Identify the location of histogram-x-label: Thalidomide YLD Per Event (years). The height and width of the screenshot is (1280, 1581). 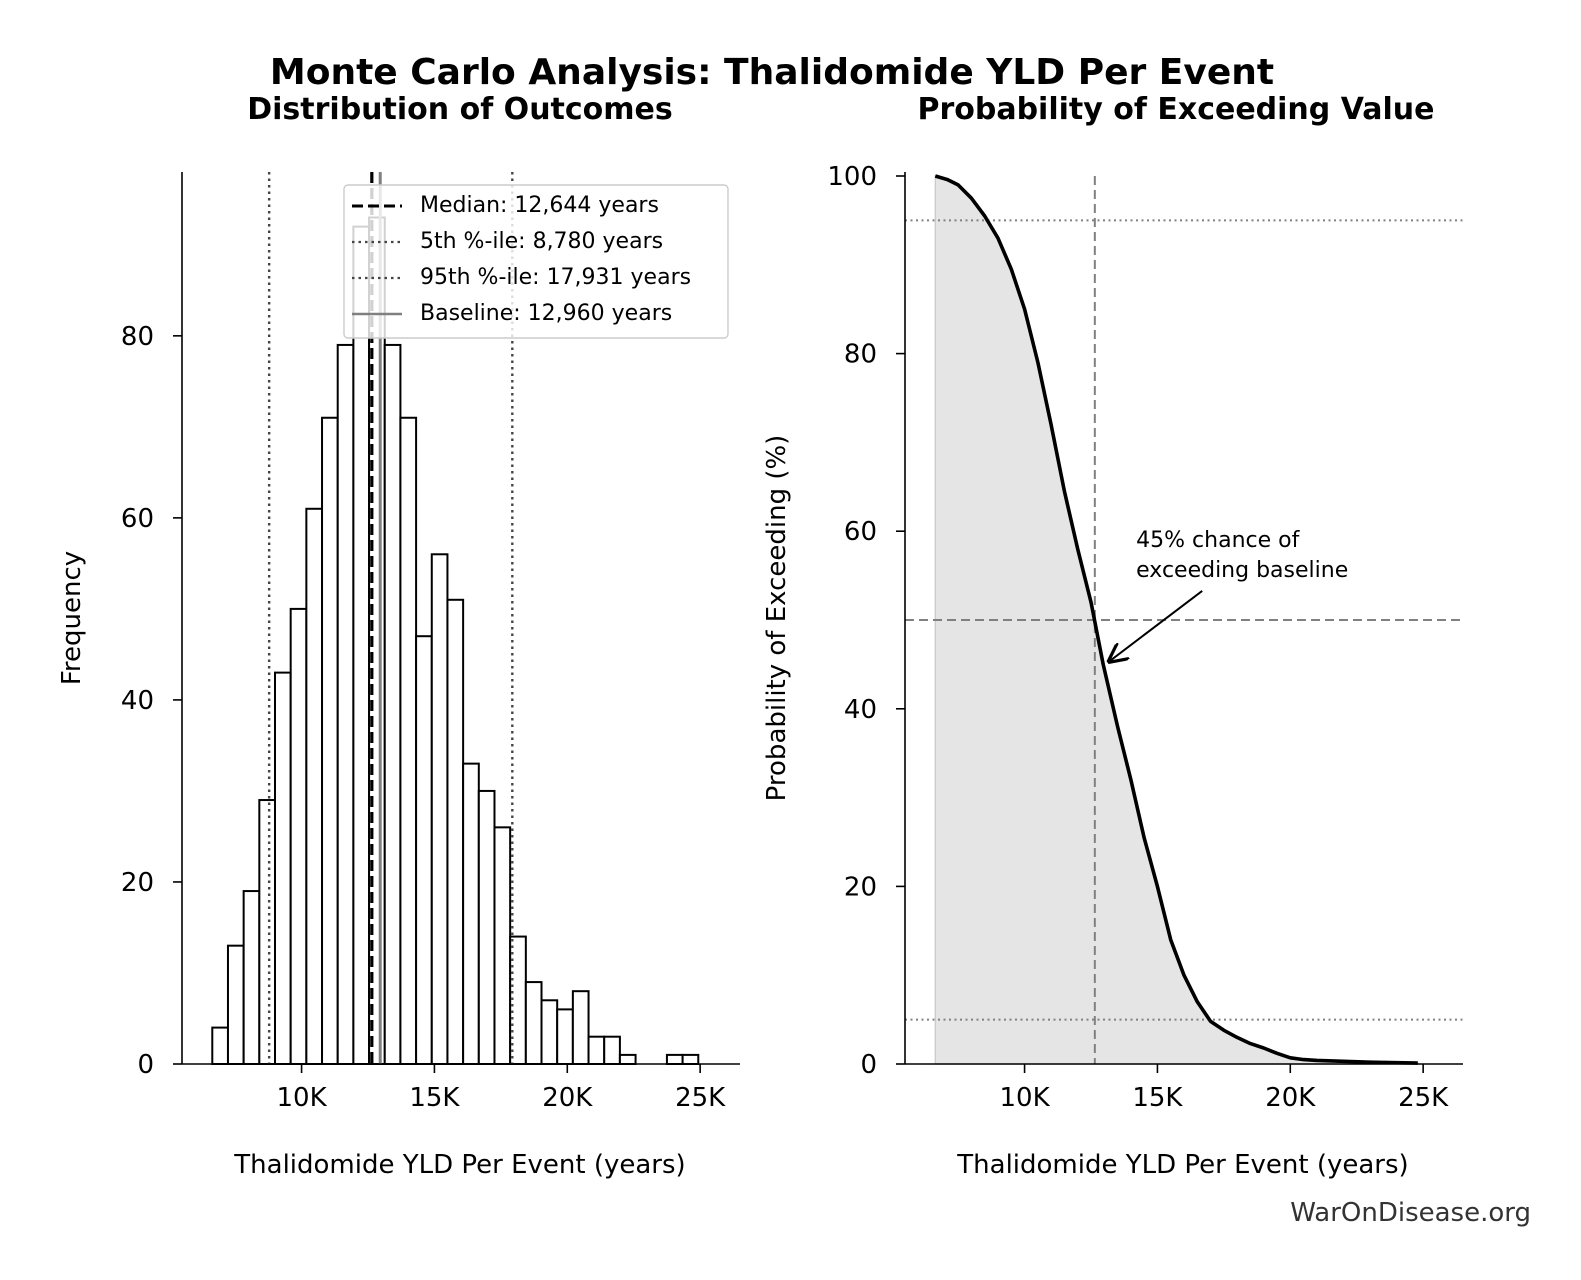
(459, 1165).